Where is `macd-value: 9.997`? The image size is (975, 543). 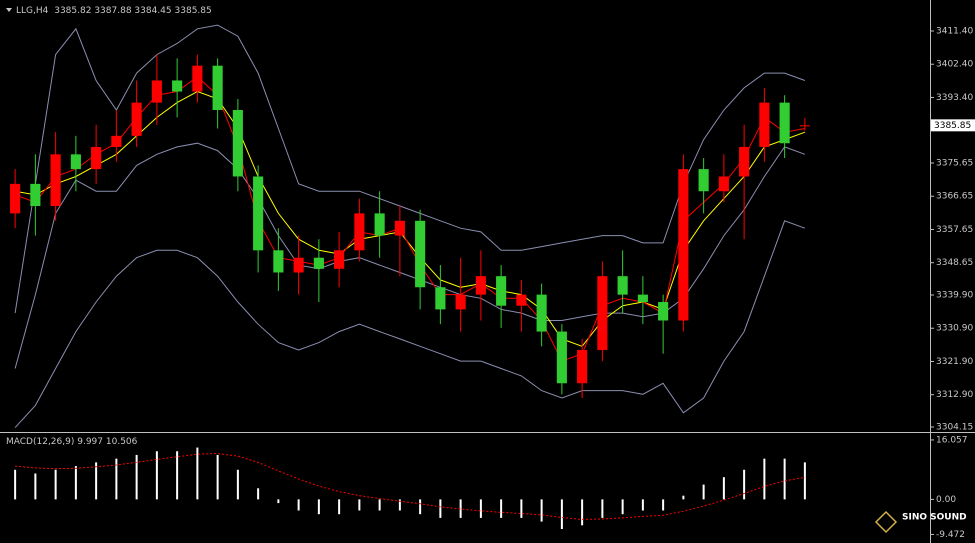 macd-value: 9.997 is located at coordinates (90, 442).